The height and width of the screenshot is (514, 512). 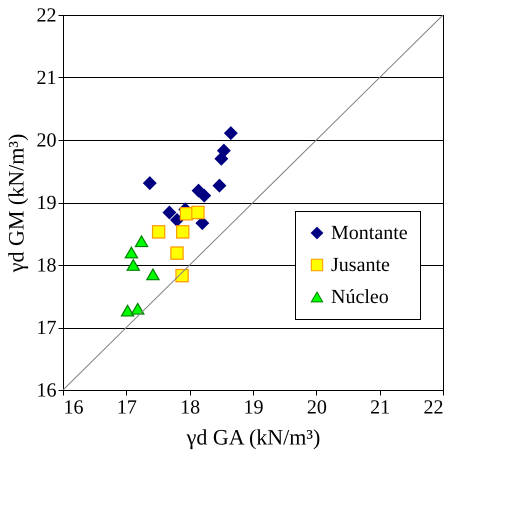 What do you see at coordinates (126, 407) in the screenshot?
I see `x-tick-label: 17` at bounding box center [126, 407].